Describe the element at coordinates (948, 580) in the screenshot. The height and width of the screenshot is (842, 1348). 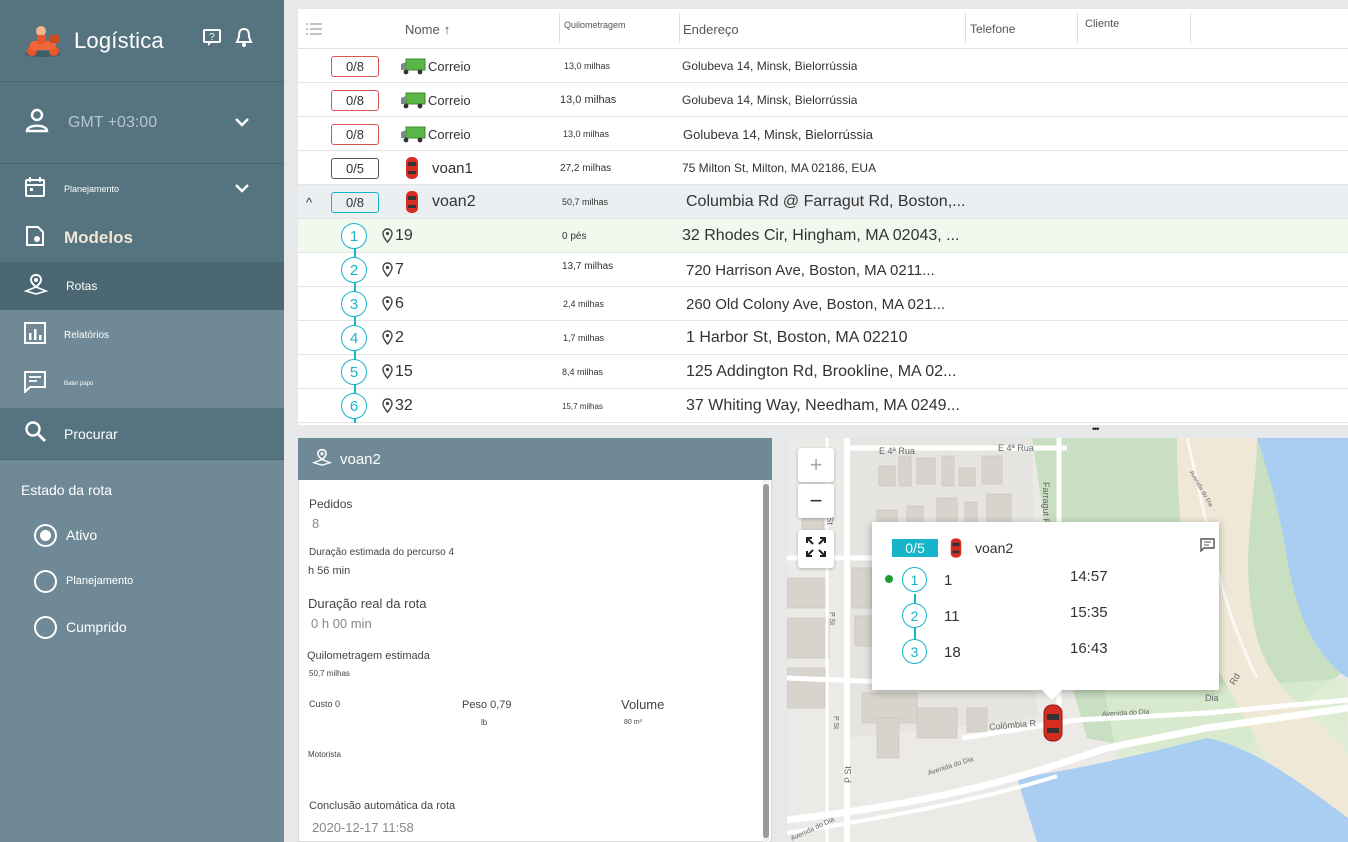
I see `stop-name: 1` at that location.